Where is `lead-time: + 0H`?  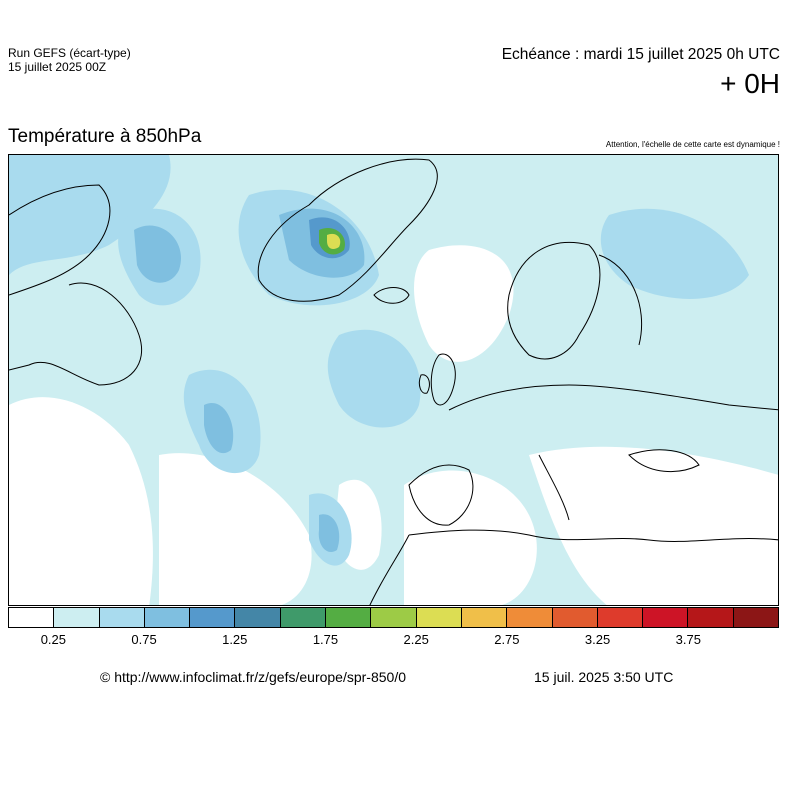 lead-time: + 0H is located at coordinates (750, 83).